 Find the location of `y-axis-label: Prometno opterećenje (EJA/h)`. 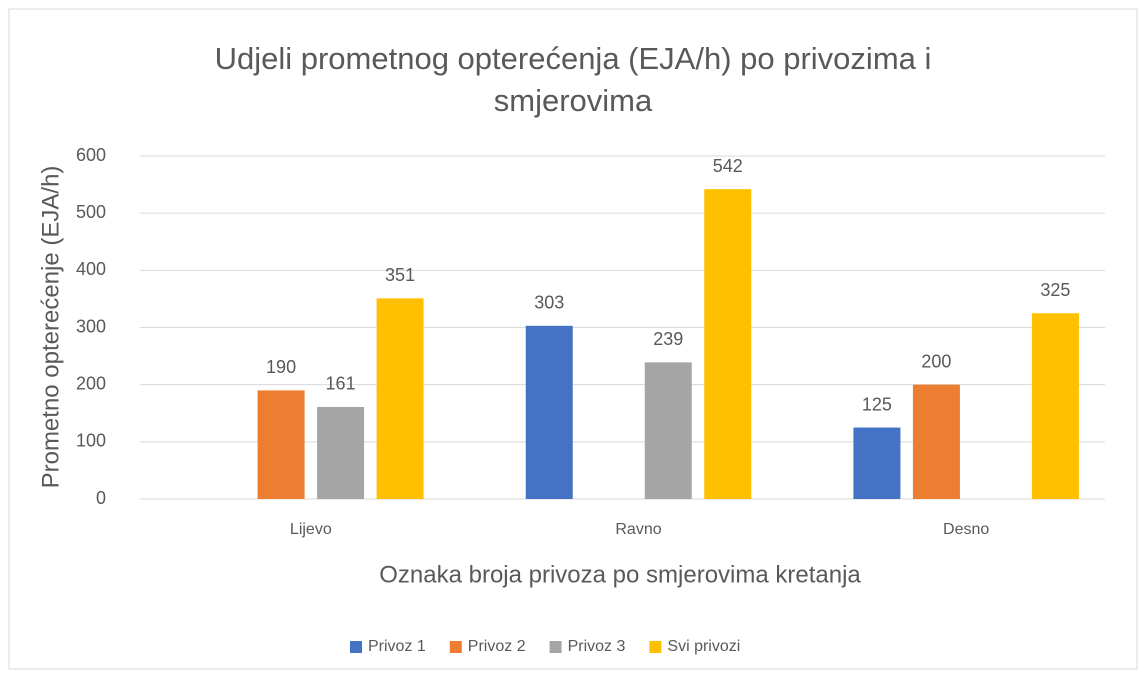

y-axis-label: Prometno opterećenje (EJA/h) is located at coordinates (50, 327).